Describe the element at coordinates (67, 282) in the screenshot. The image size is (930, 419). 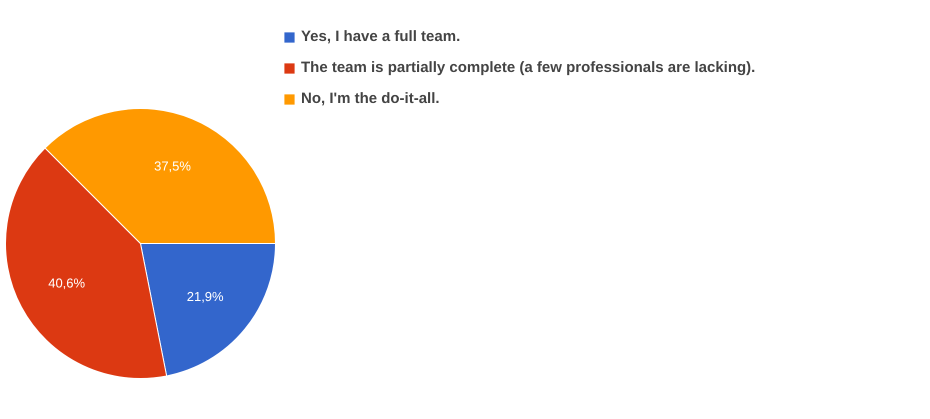
I see `data-label: 40,6%` at that location.